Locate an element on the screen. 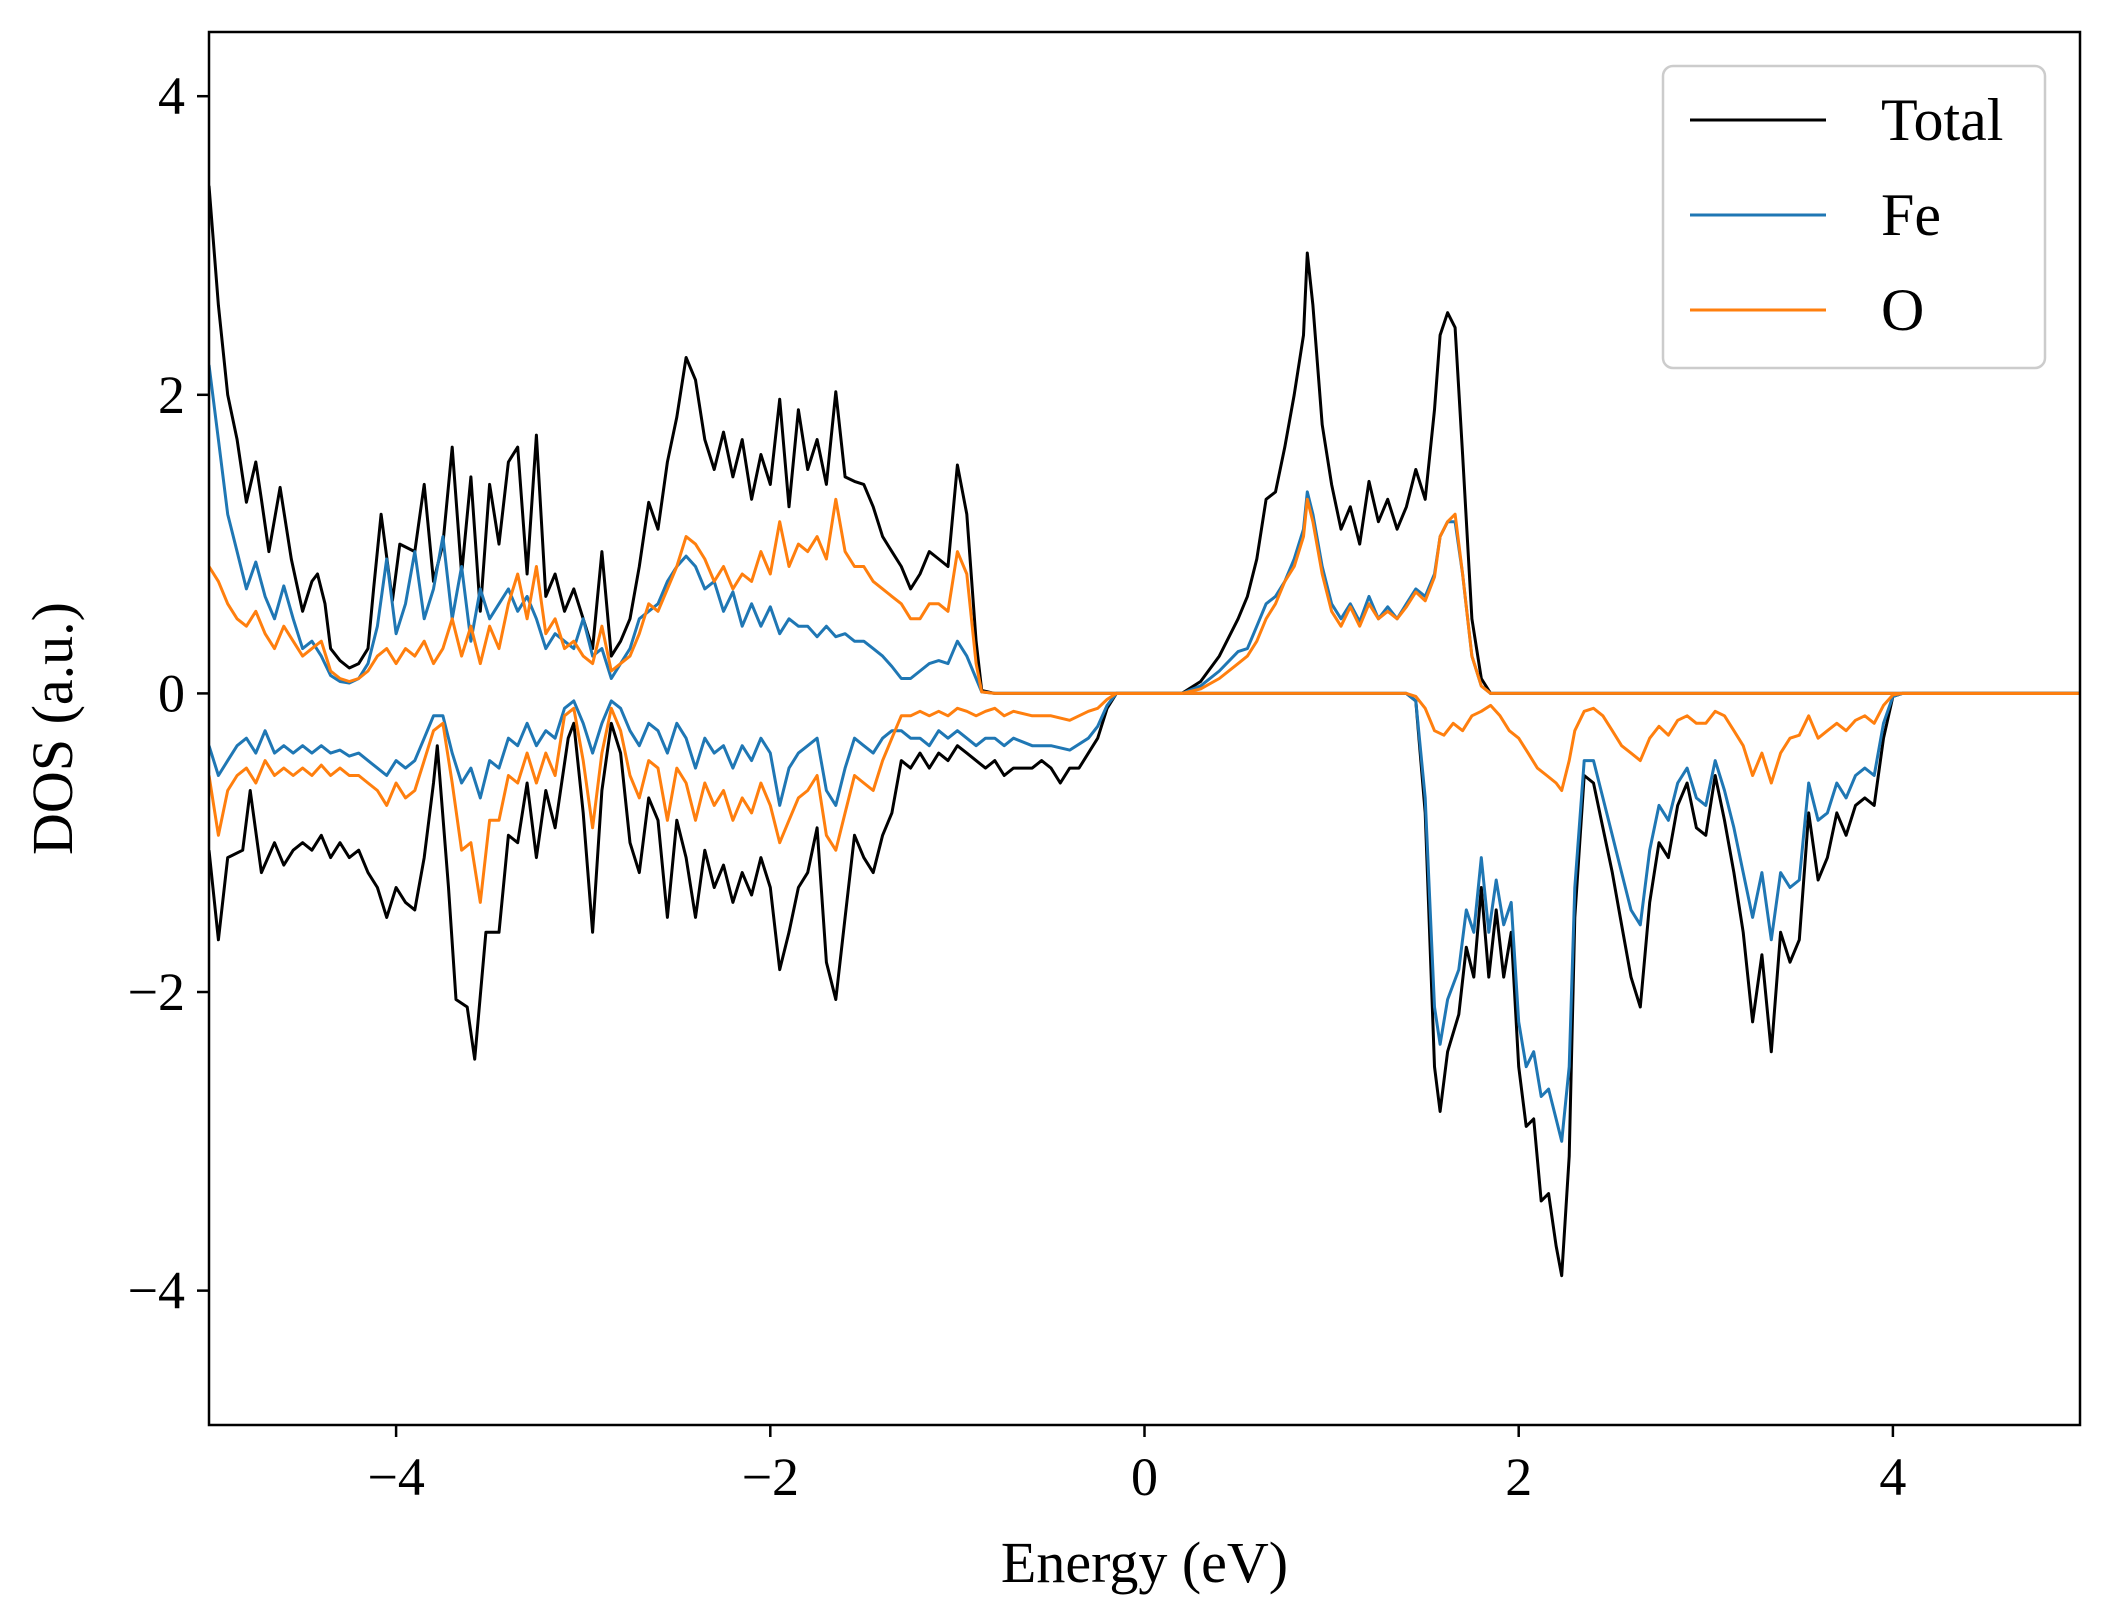 This screenshot has height=1617, width=2101. y-tick-label: −2 is located at coordinates (156, 992).